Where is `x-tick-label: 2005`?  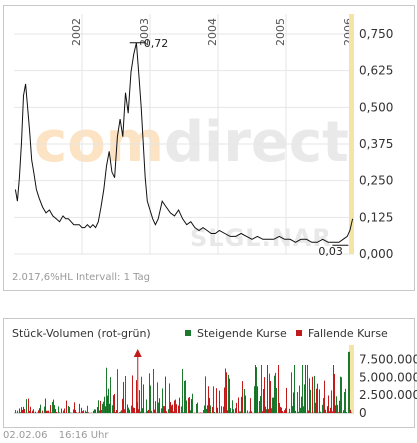
x-tick-label: 2005 is located at coordinates (280, 32).